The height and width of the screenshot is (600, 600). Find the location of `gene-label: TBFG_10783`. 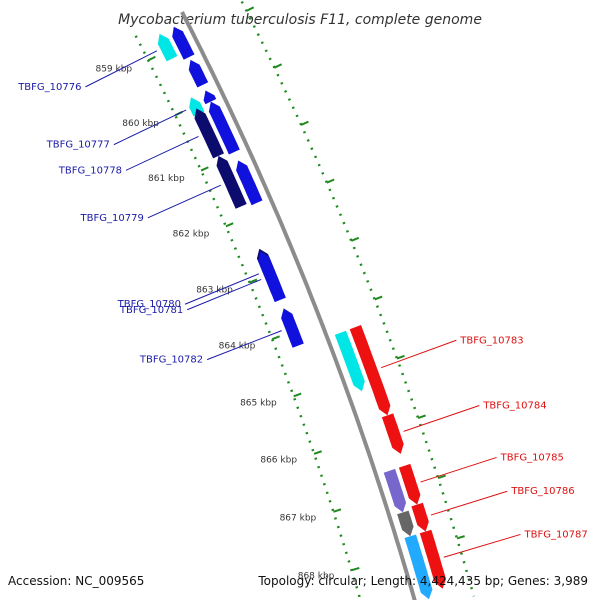

gene-label: TBFG_10783 is located at coordinates (491, 340).